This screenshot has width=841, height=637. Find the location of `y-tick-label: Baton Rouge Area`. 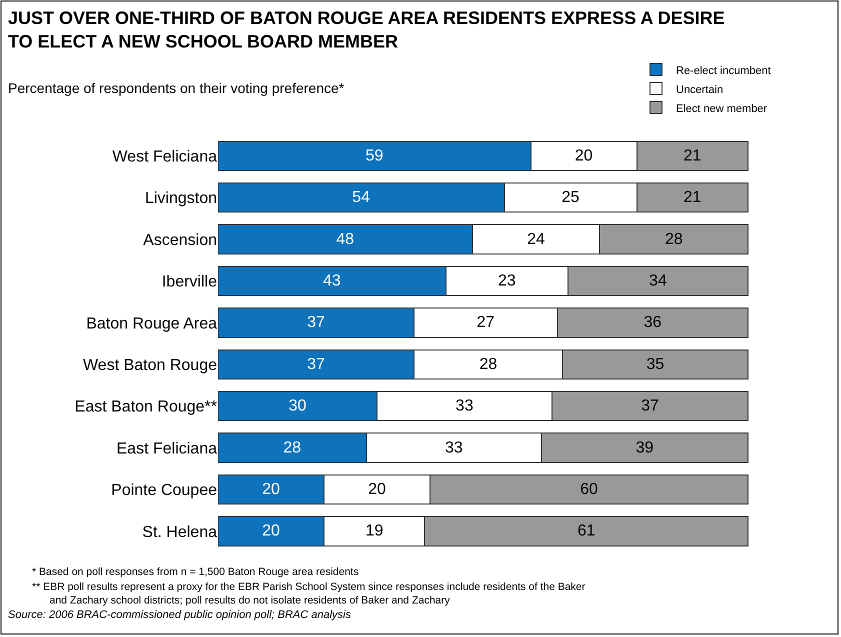

y-tick-label: Baton Rouge Area is located at coordinates (152, 323).